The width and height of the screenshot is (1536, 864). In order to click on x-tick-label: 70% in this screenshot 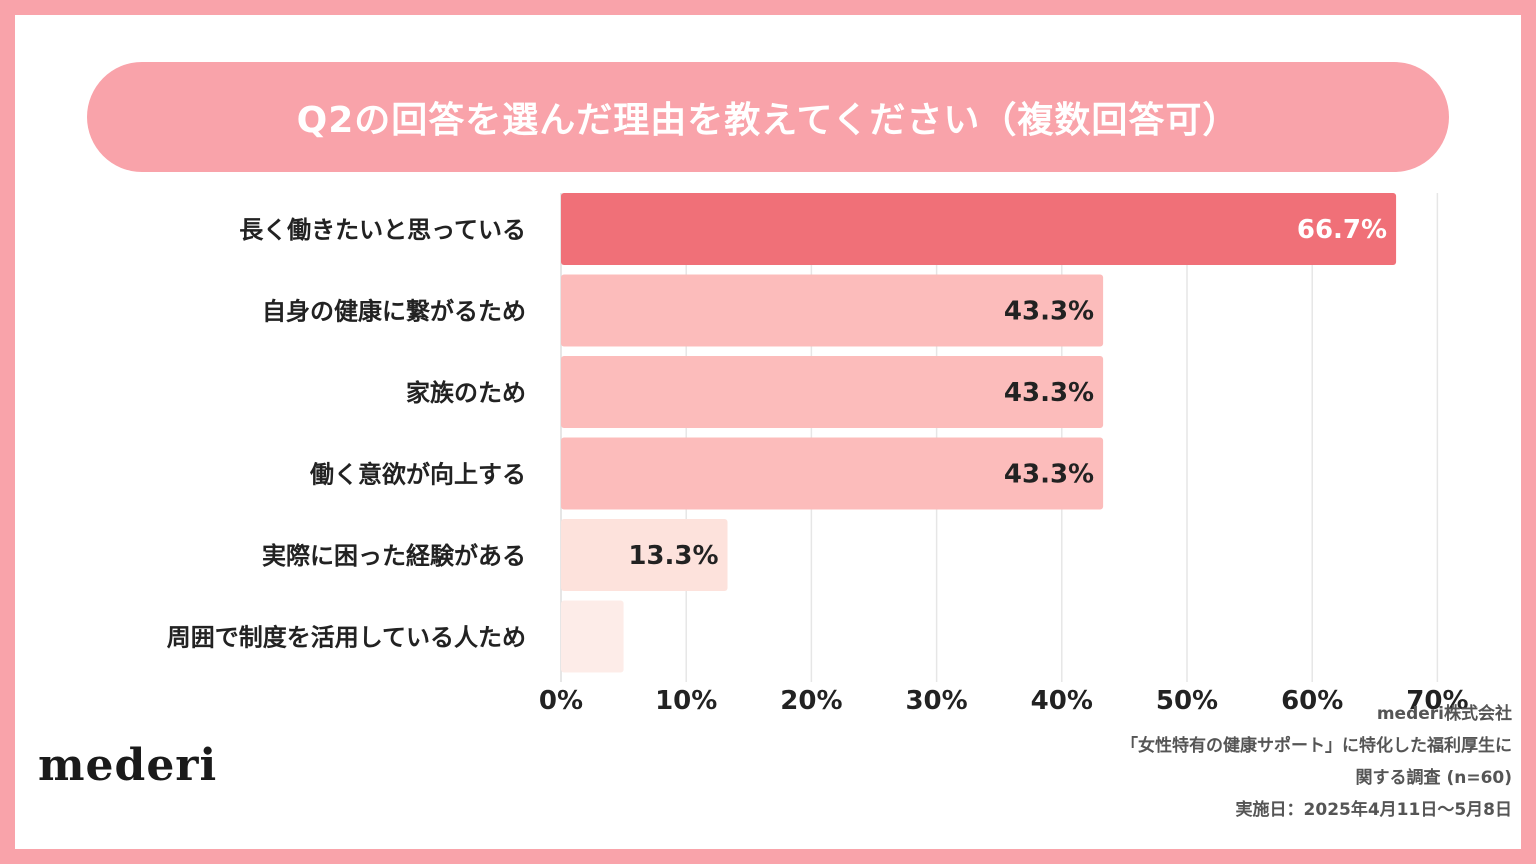, I will do `click(1437, 701)`.